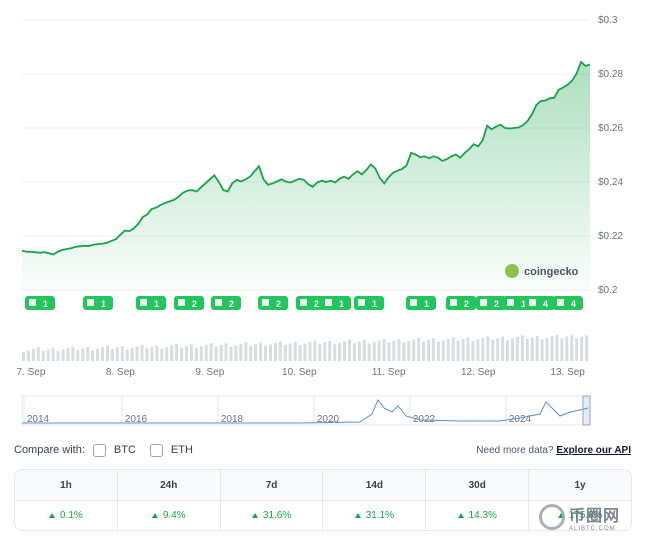 This screenshot has width=655, height=540. What do you see at coordinates (272, 500) in the screenshot?
I see `performance-column: 7d 31.6%` at bounding box center [272, 500].